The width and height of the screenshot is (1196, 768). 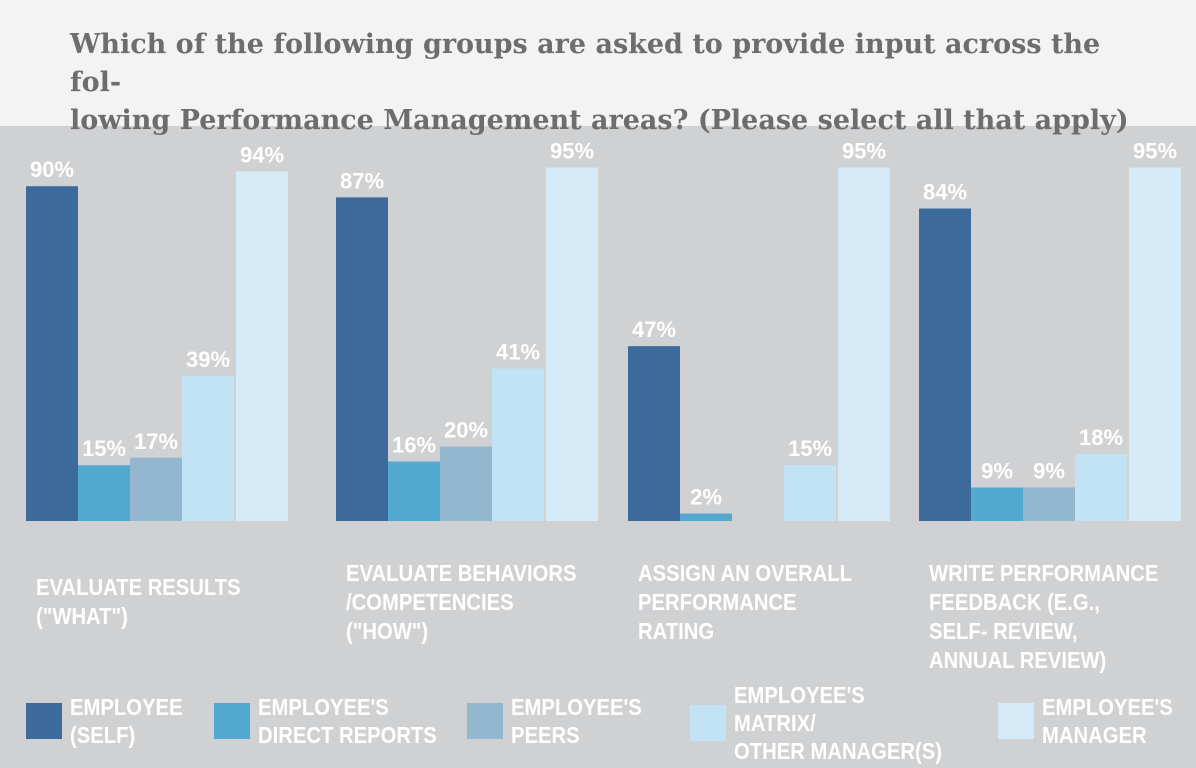 I want to click on data-label: 94%, so click(x=262, y=154).